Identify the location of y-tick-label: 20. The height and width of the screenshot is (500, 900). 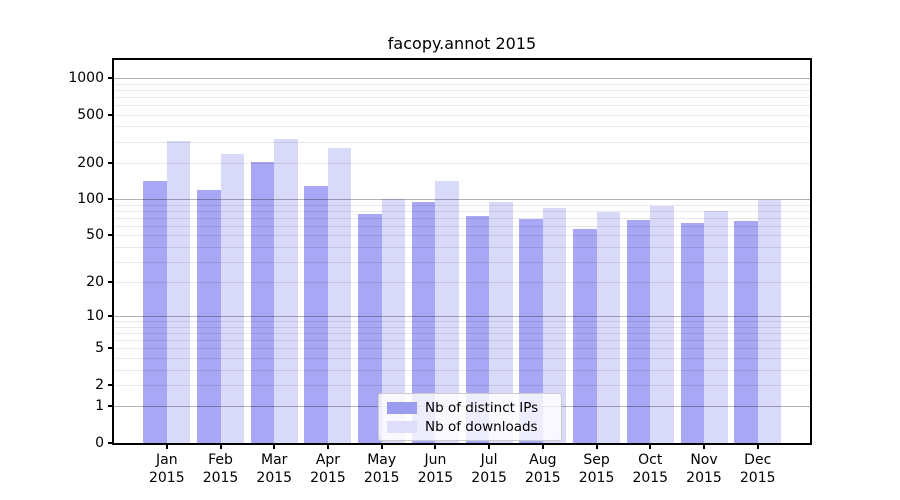
(95, 282).